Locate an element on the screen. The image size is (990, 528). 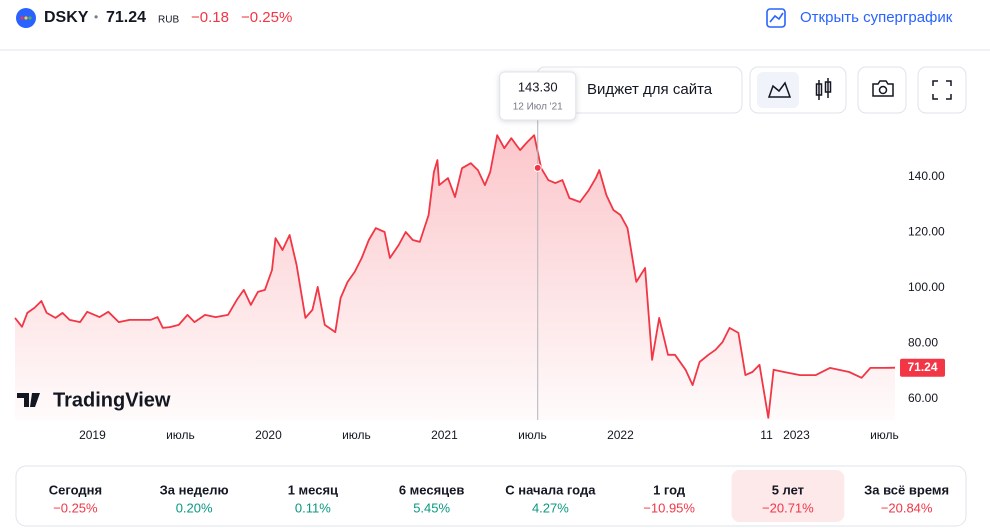
crosshair-dot is located at coordinates (537, 167).